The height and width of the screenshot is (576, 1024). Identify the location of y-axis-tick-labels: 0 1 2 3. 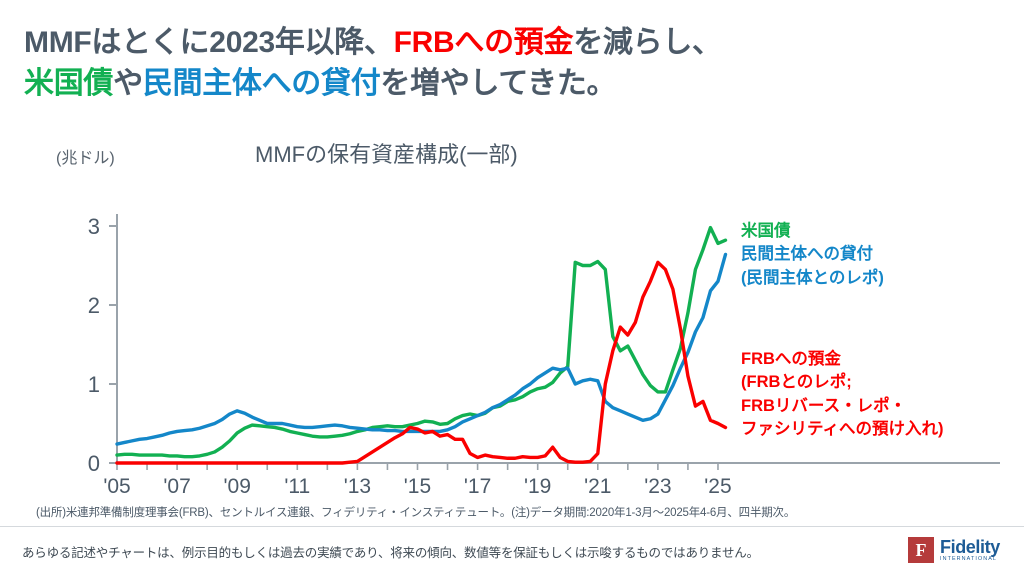
(94, 345).